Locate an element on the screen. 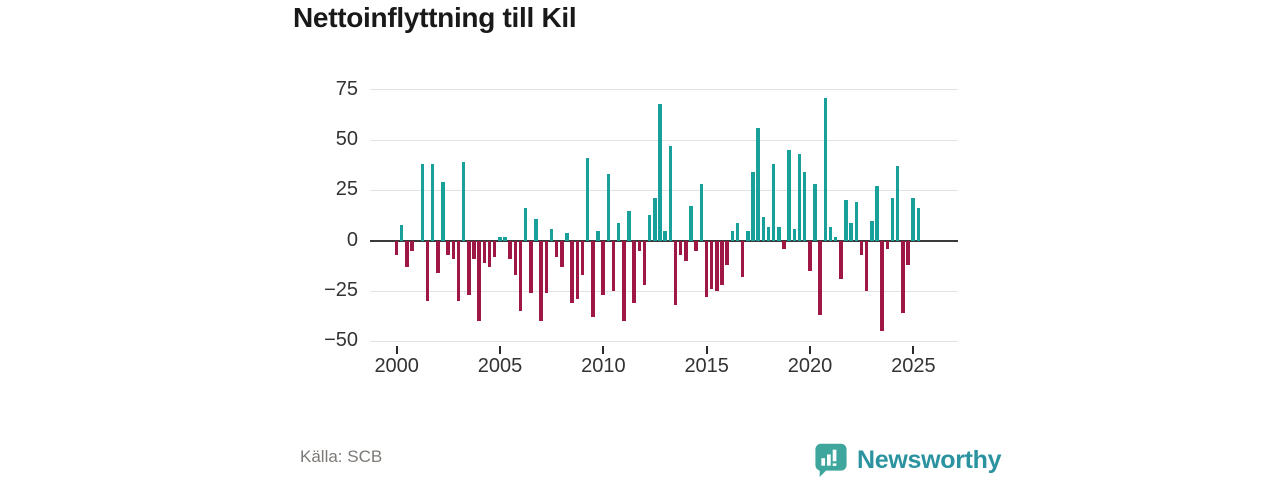  x-axis: 2000 2005 2010 2015 2020 2025 is located at coordinates (664, 365).